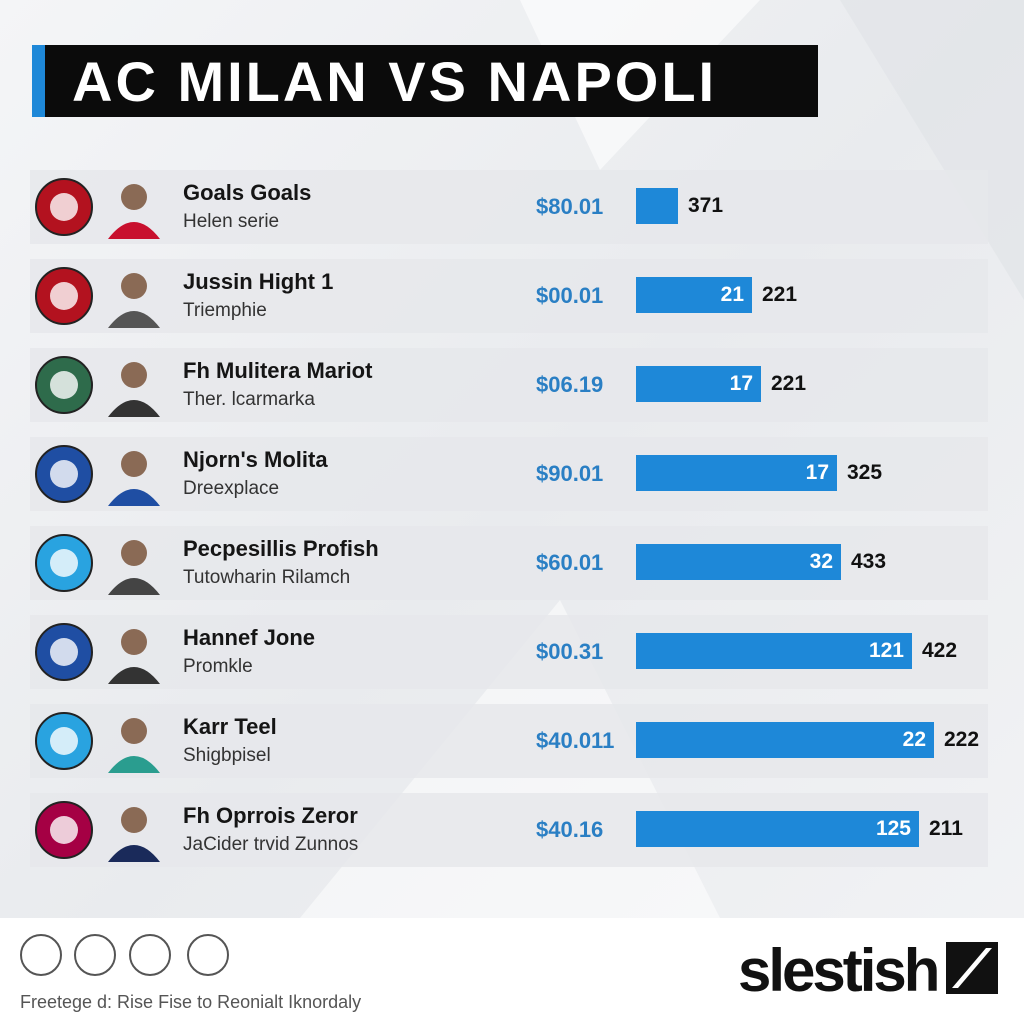 The height and width of the screenshot is (1024, 1024). I want to click on price: $06.19, so click(570, 384).